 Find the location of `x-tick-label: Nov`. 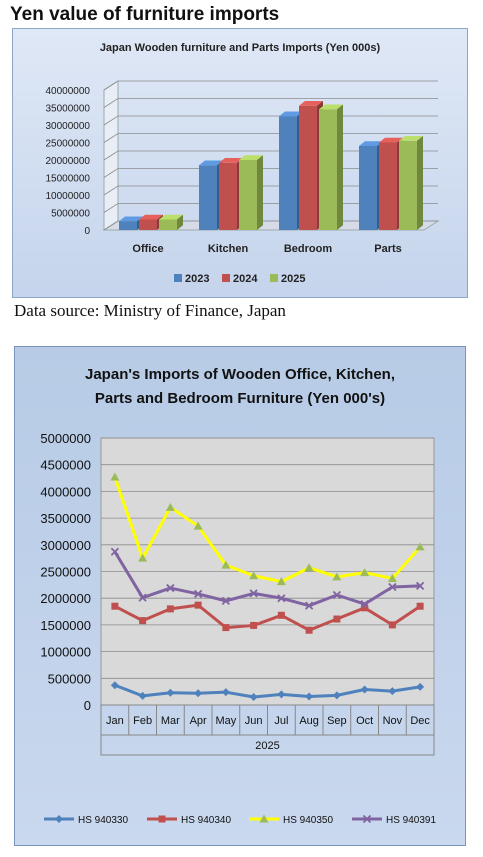

x-tick-label: Nov is located at coordinates (393, 721).